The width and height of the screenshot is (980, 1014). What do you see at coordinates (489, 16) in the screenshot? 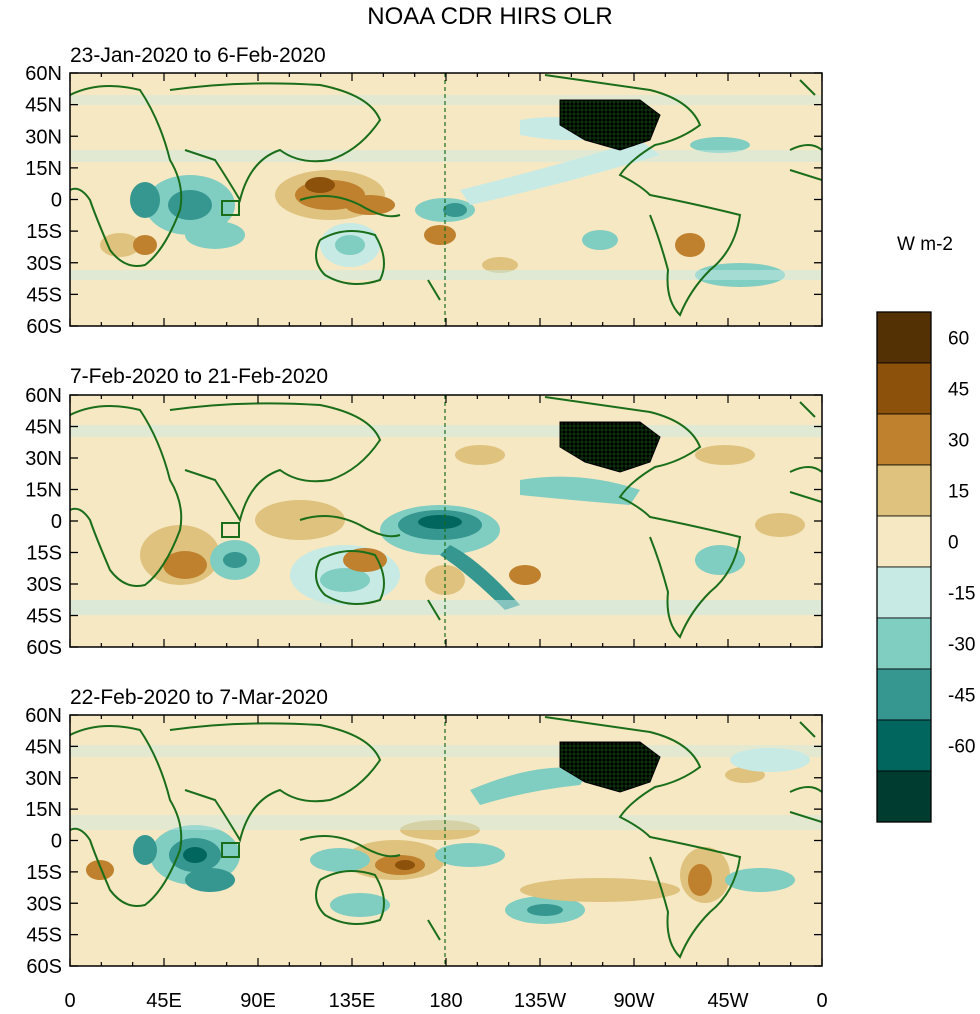
I see `figure-title: NOAA CDR HIRS OLR` at bounding box center [489, 16].